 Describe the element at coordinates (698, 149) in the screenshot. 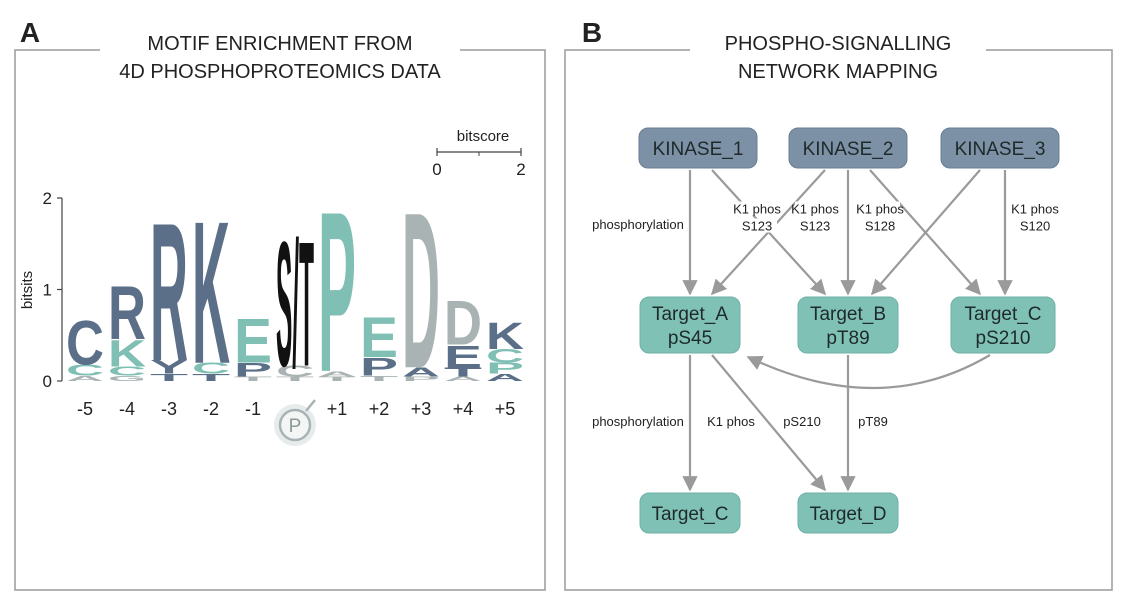

I see `node-label: KINASE_1` at that location.